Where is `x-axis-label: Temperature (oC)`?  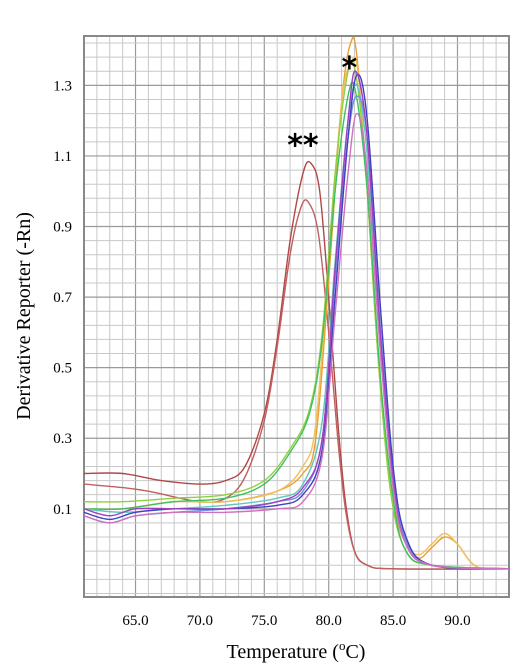
x-axis-label: Temperature (oC) is located at coordinates (296, 650).